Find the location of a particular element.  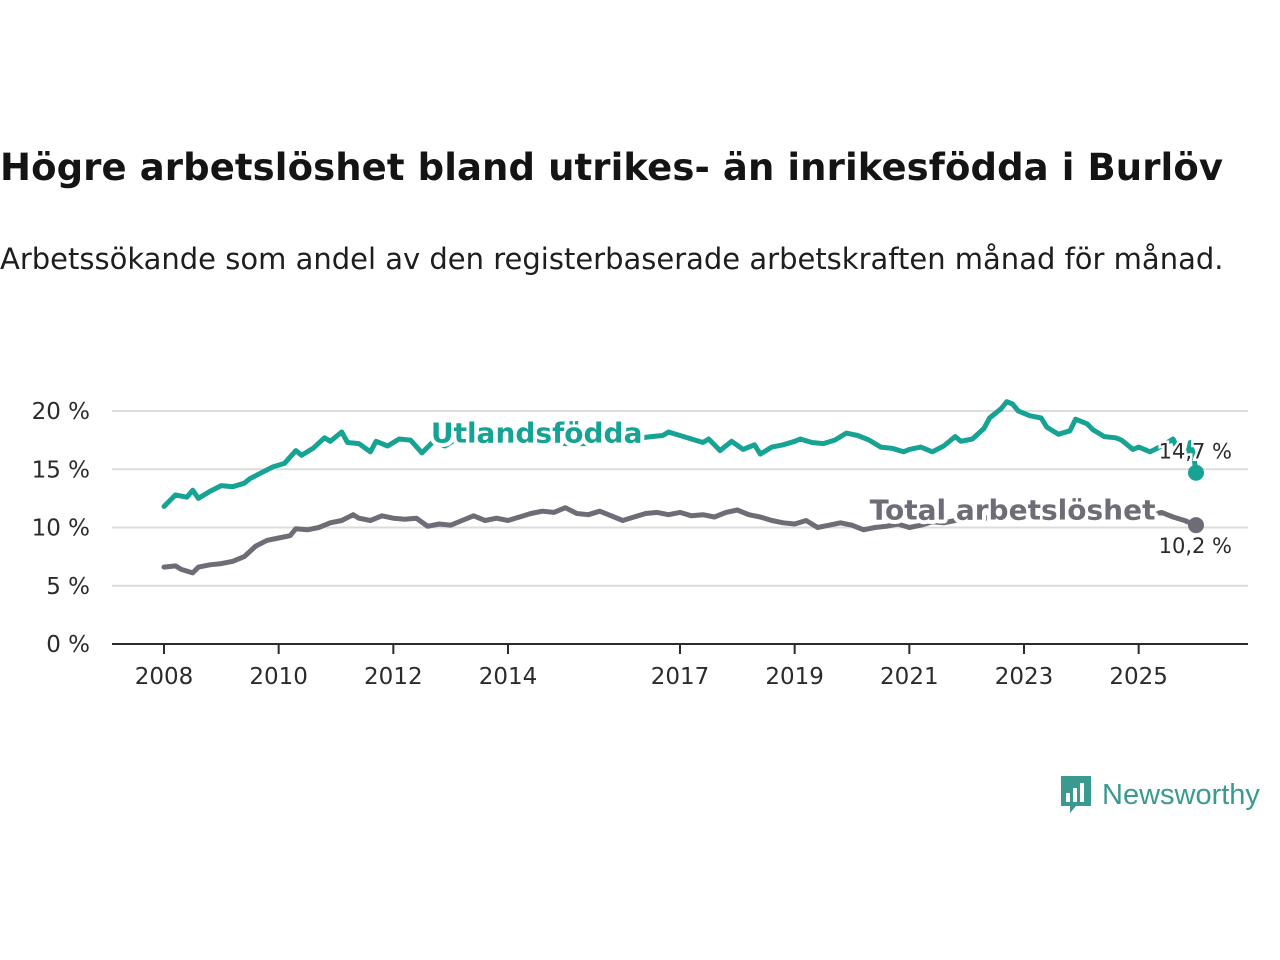

x-tick-label: 2010 is located at coordinates (278, 677).